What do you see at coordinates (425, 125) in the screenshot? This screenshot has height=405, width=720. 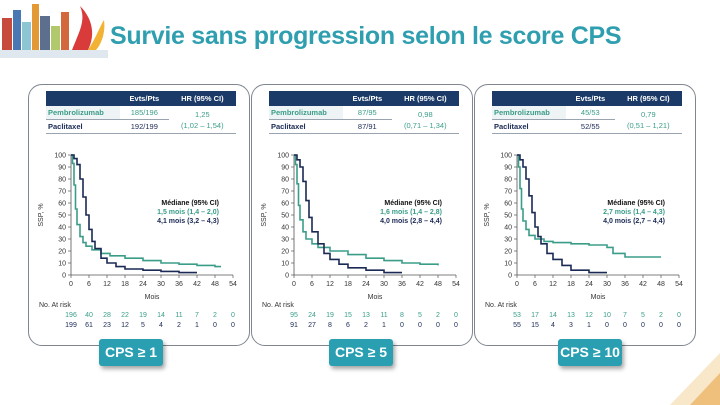 I see `hr-ci: (0,71 – 1,34)` at bounding box center [425, 125].